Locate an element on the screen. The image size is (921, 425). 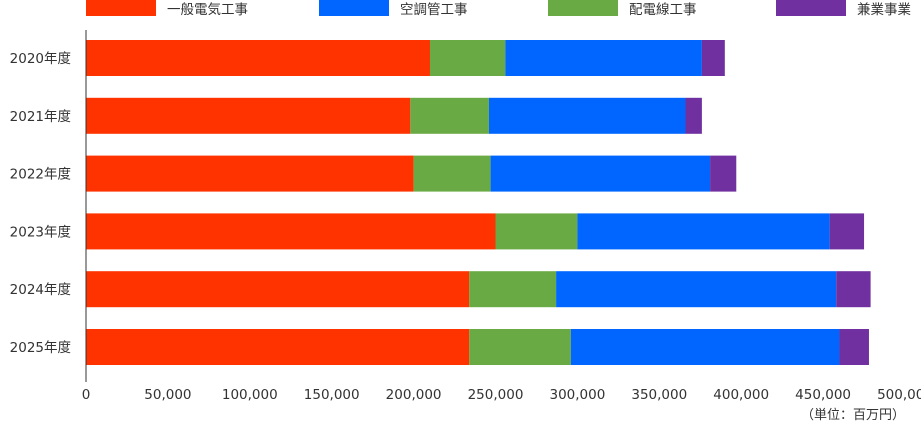
category-label-5: 2025年度 is located at coordinates (40, 348).